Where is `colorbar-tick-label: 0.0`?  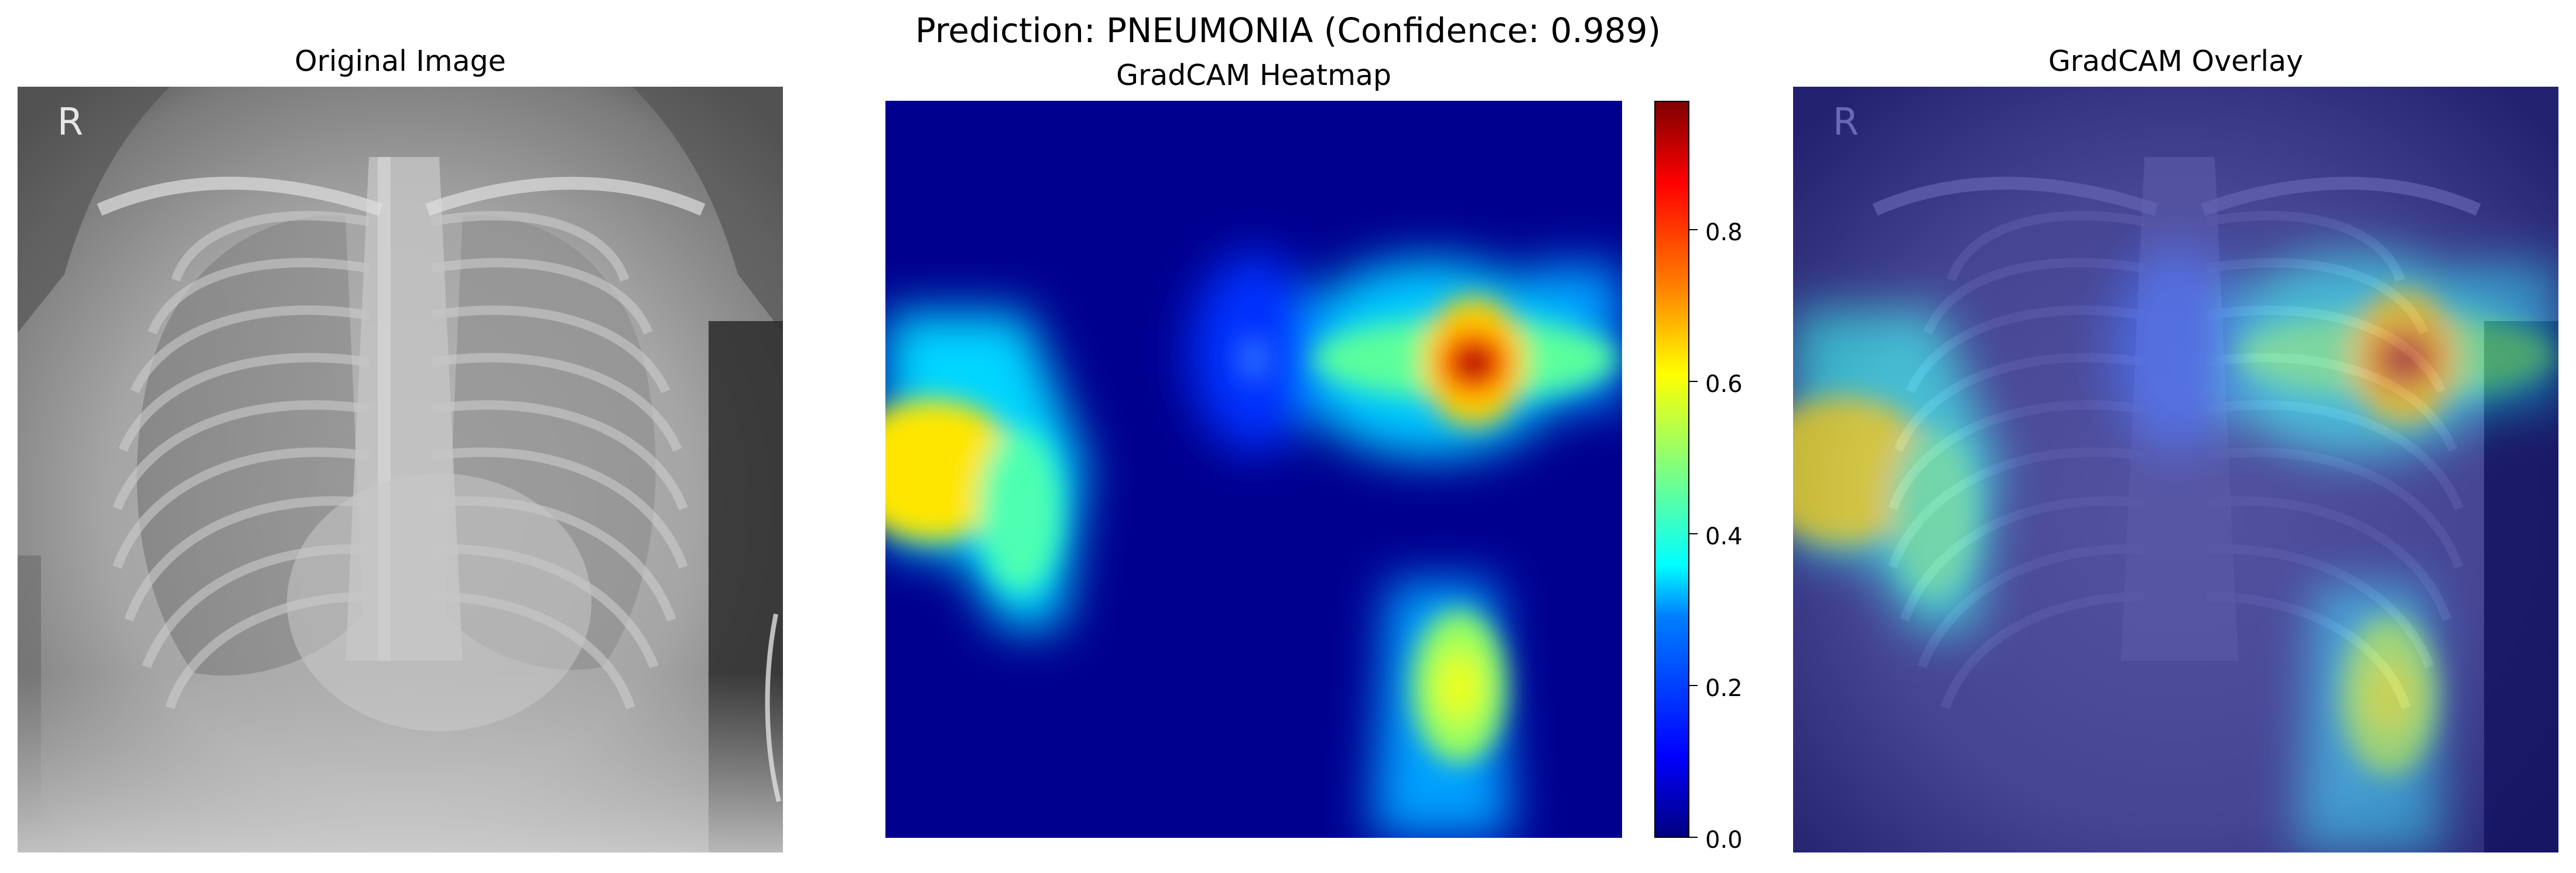
colorbar-tick-label: 0.0 is located at coordinates (1724, 840).